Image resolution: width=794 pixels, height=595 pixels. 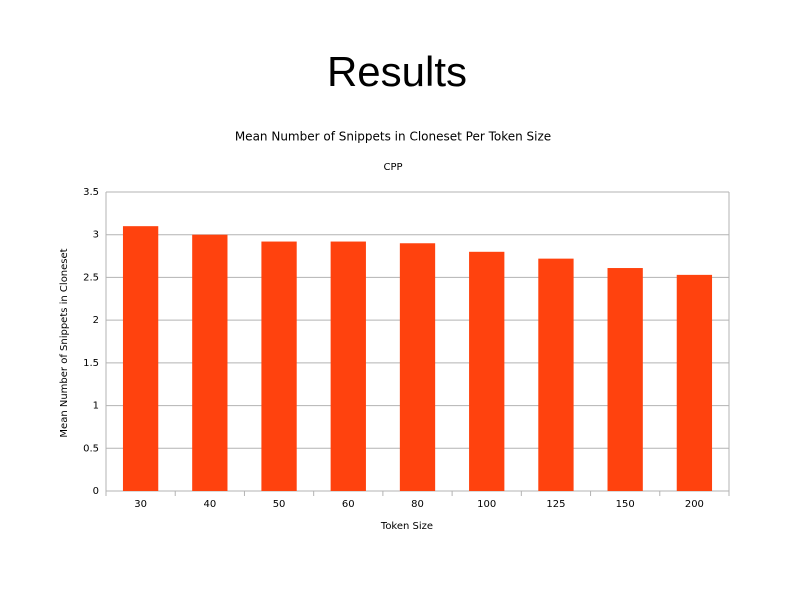 What do you see at coordinates (397, 71) in the screenshot?
I see `slide-title: Results` at bounding box center [397, 71].